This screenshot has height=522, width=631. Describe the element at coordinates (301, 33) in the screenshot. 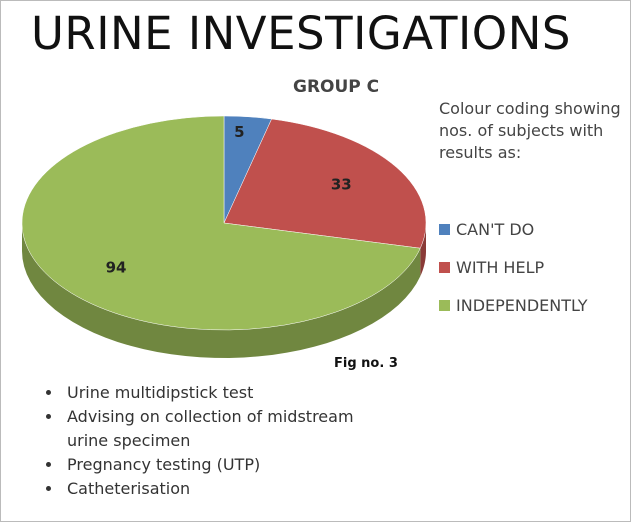

I see `slide-title: URINE INVESTIGATIONS` at that location.